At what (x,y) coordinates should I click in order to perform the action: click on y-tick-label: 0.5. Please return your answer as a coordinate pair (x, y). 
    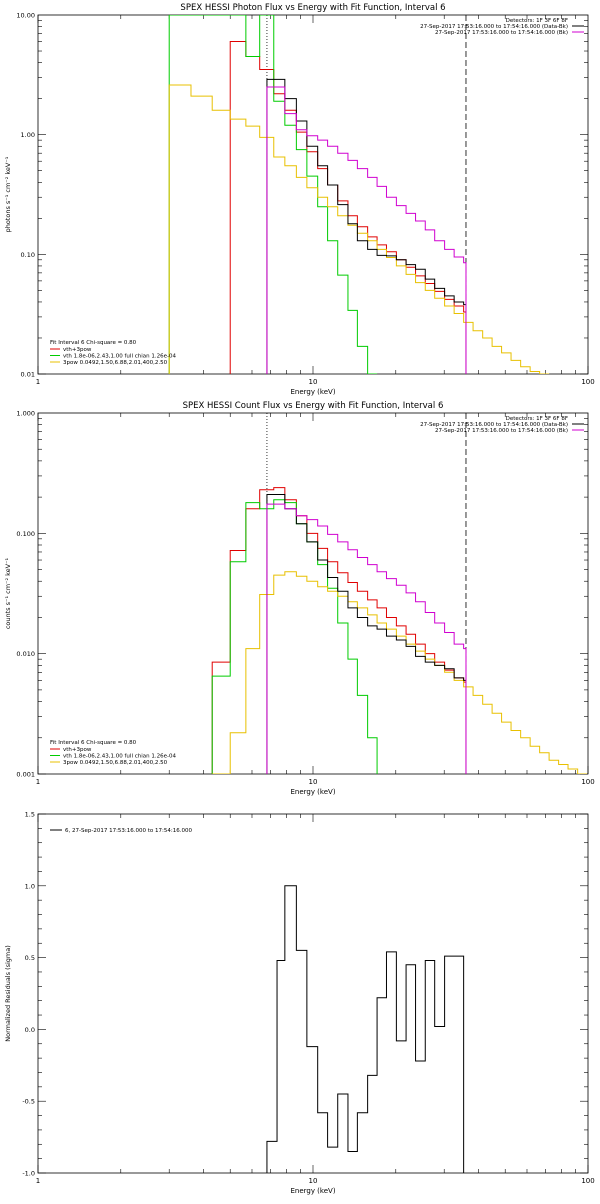
    Looking at the image, I should click on (30, 958).